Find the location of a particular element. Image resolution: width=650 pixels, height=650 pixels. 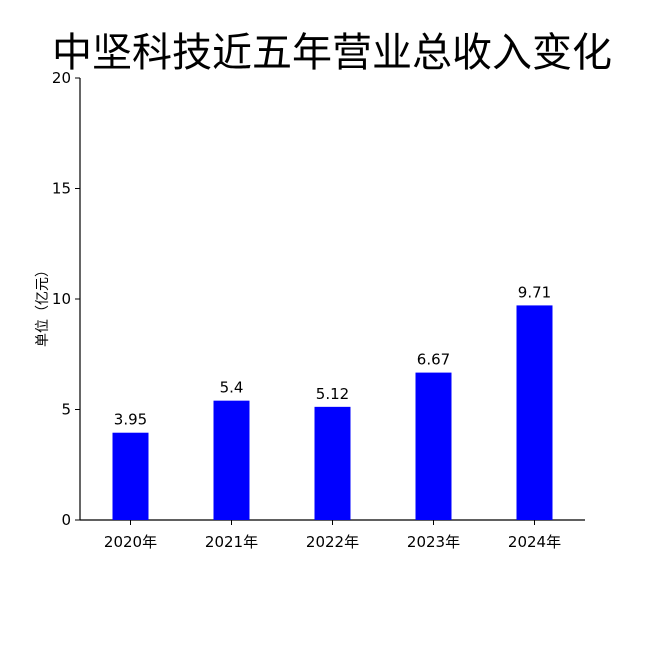

data-label-1: 5.4 is located at coordinates (232, 388).